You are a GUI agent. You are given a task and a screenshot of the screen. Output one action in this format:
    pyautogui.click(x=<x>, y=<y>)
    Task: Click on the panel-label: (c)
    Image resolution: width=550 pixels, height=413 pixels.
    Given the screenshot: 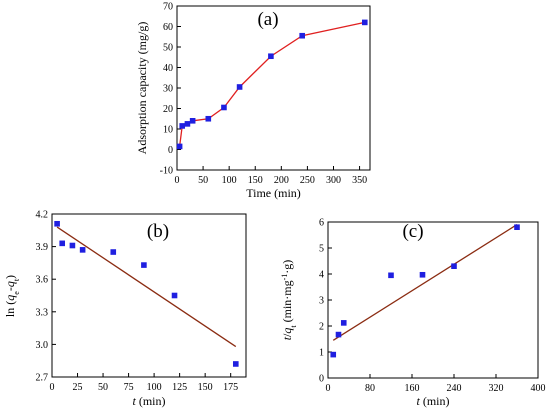 What is the action you would take?
    pyautogui.click(x=412, y=231)
    